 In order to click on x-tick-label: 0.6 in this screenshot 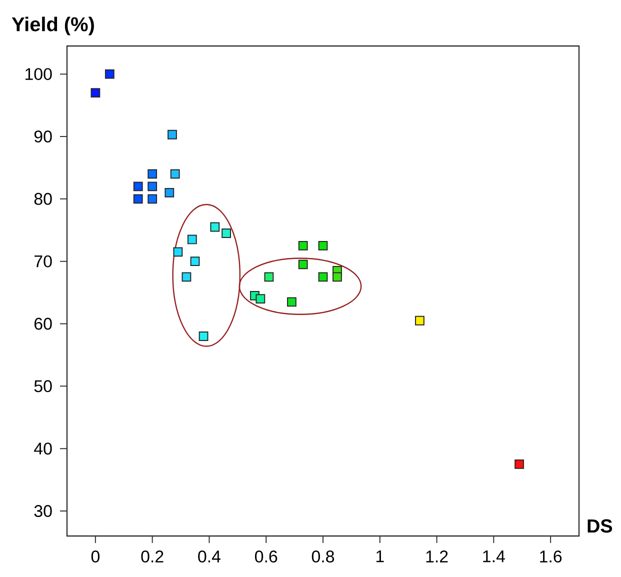, I will do `click(266, 556)`.